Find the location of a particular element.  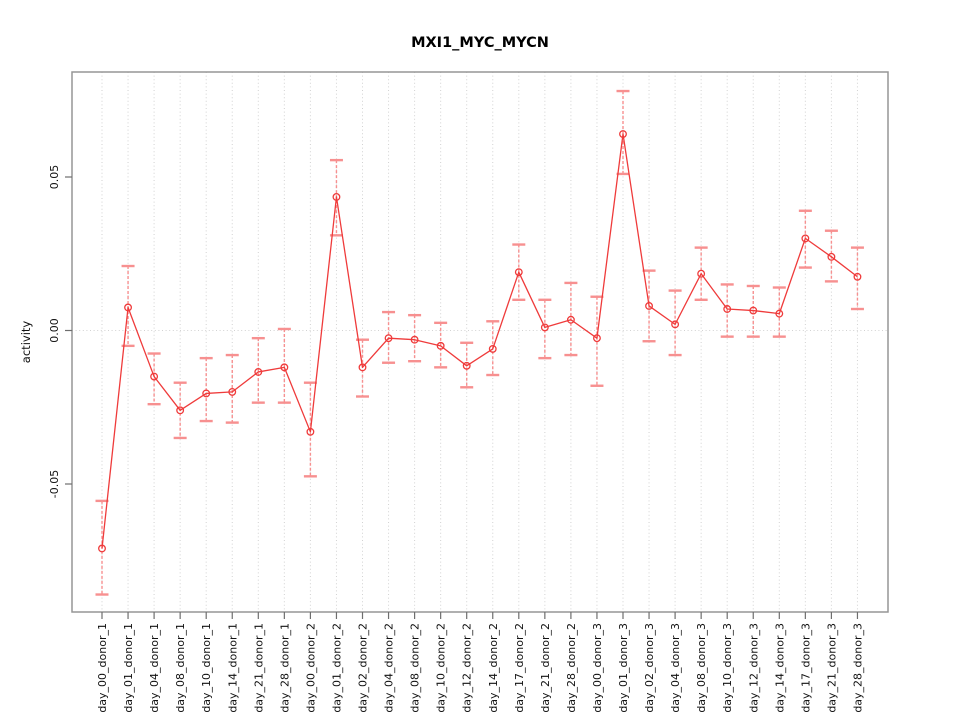

chart-title: MXI1_MYC_MYCN is located at coordinates (480, 43).